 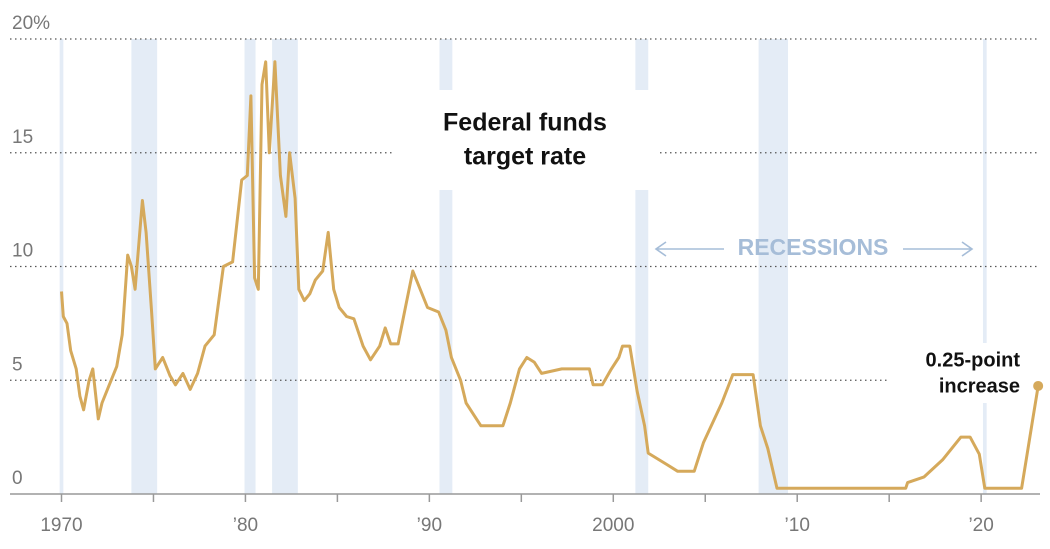 What do you see at coordinates (526, 140) in the screenshot?
I see `title-backdrop` at bounding box center [526, 140].